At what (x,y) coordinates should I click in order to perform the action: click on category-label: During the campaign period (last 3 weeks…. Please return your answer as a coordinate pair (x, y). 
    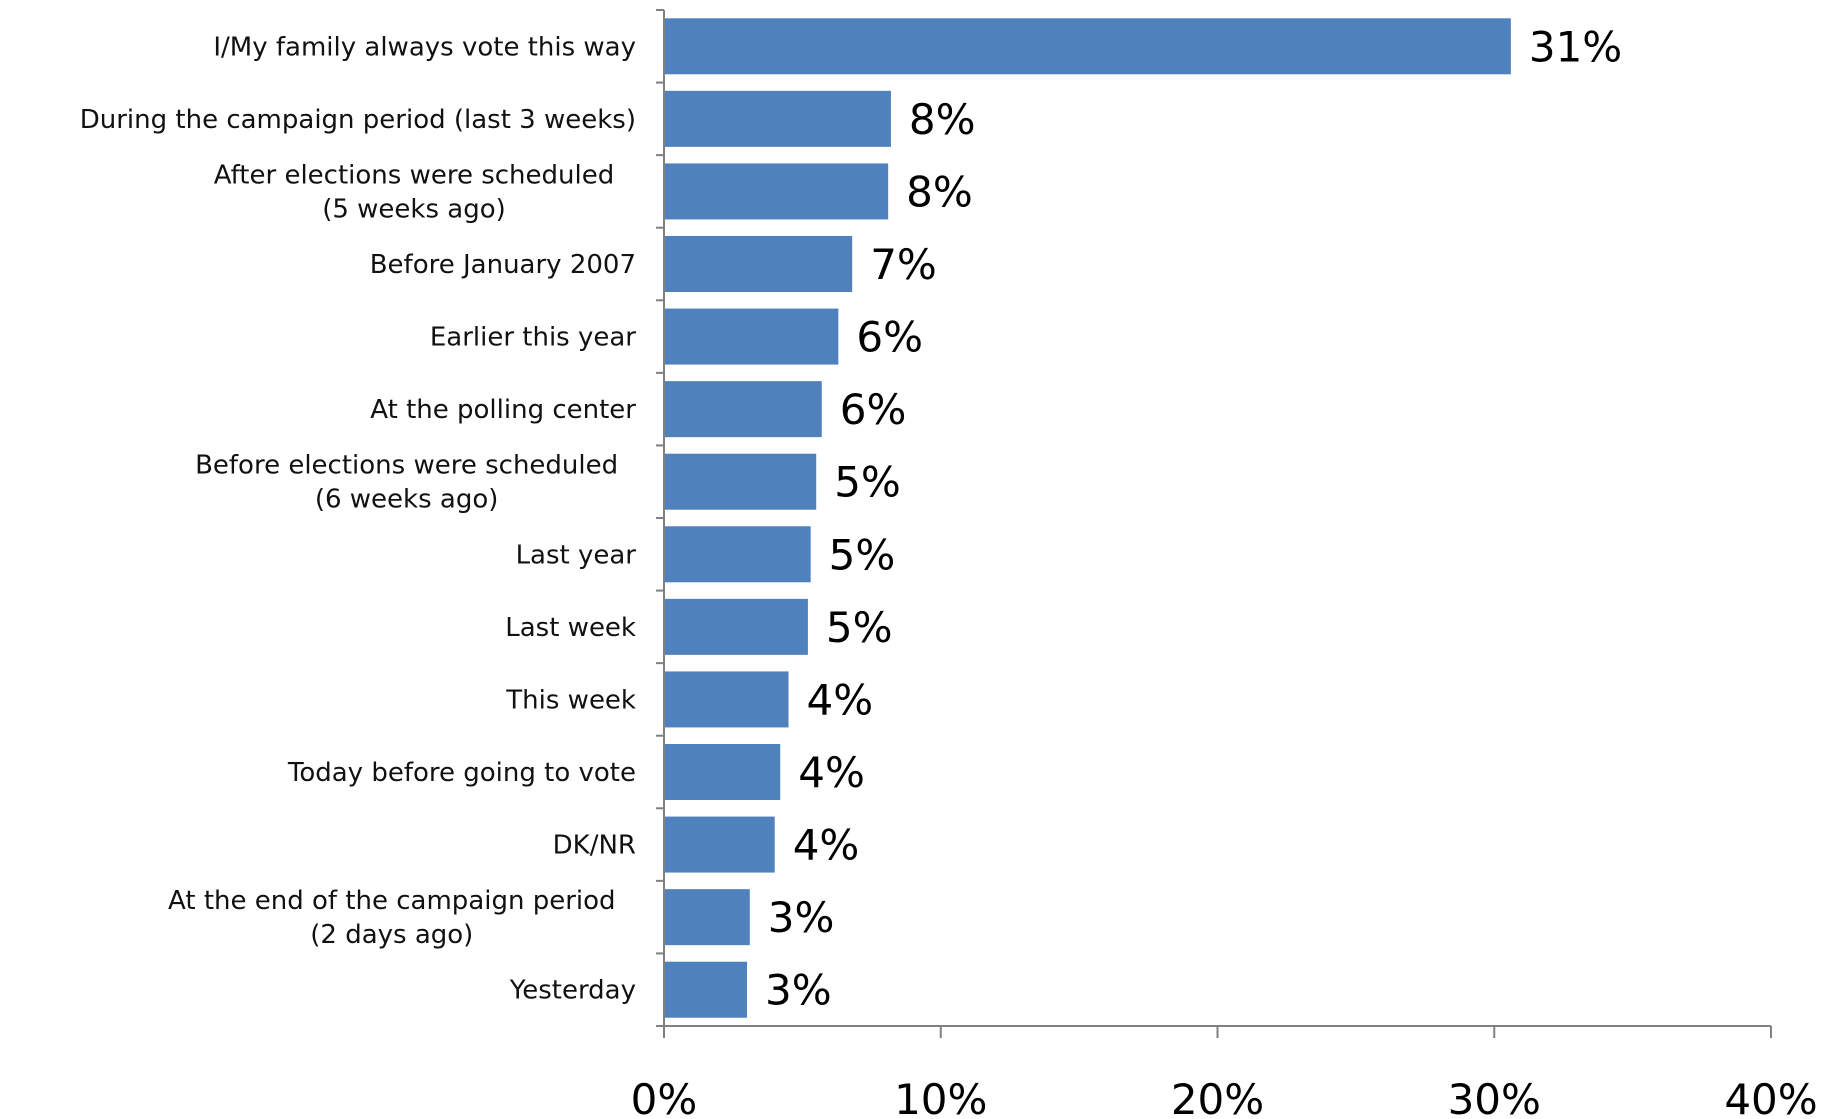
    Looking at the image, I should click on (358, 120).